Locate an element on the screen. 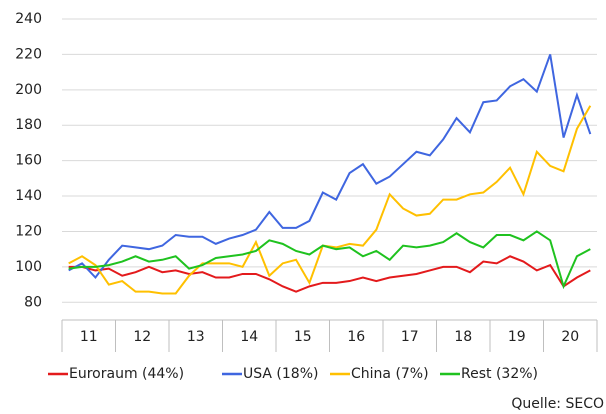 The width and height of the screenshot is (606, 414). source: Quelle: SECO is located at coordinates (557, 404).